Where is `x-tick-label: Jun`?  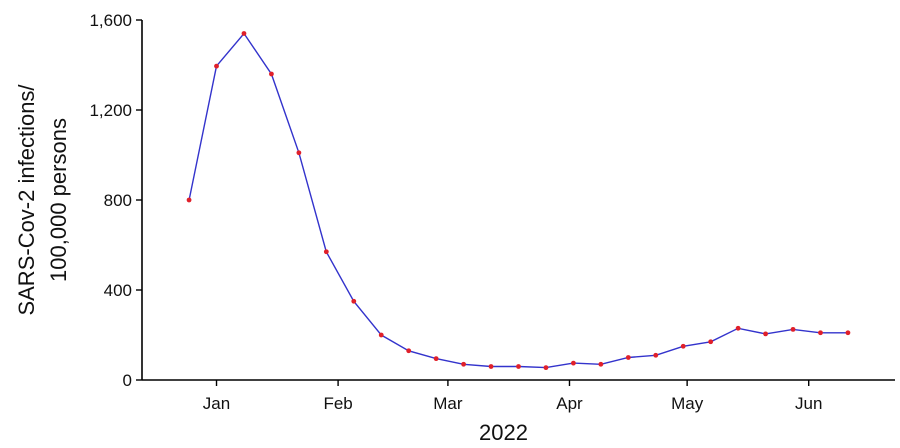
x-tick-label: Jun is located at coordinates (808, 403).